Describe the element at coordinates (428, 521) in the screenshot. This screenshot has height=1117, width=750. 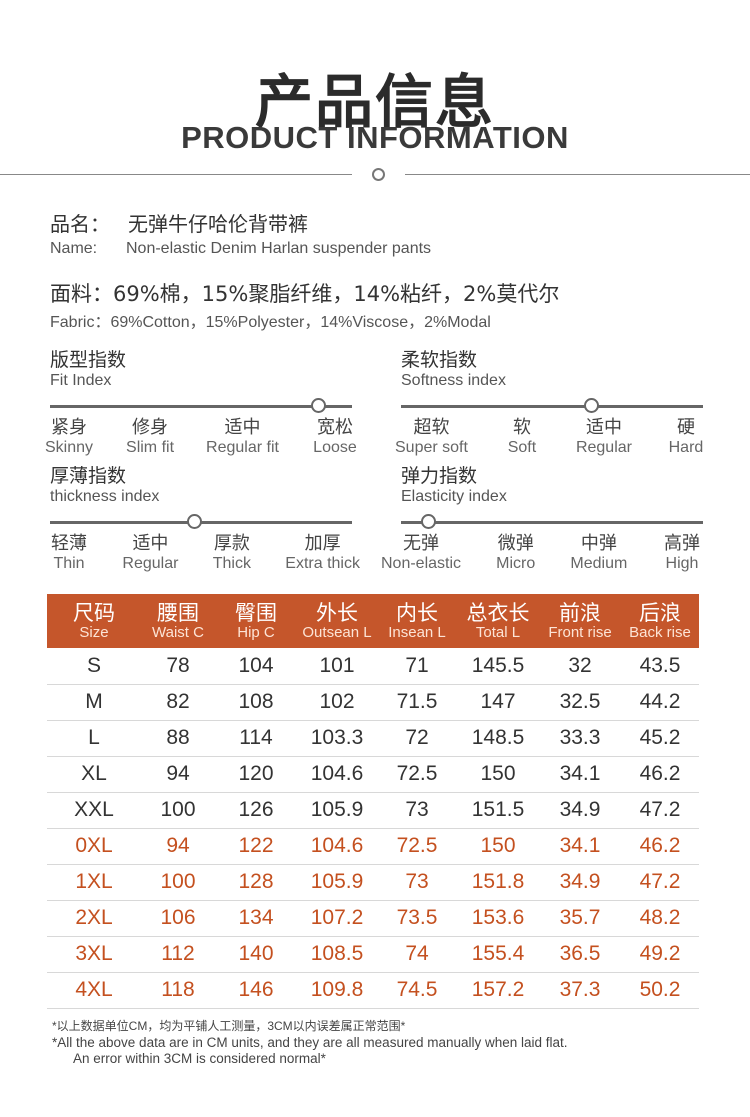
I see `elasticity-index-knob` at that location.